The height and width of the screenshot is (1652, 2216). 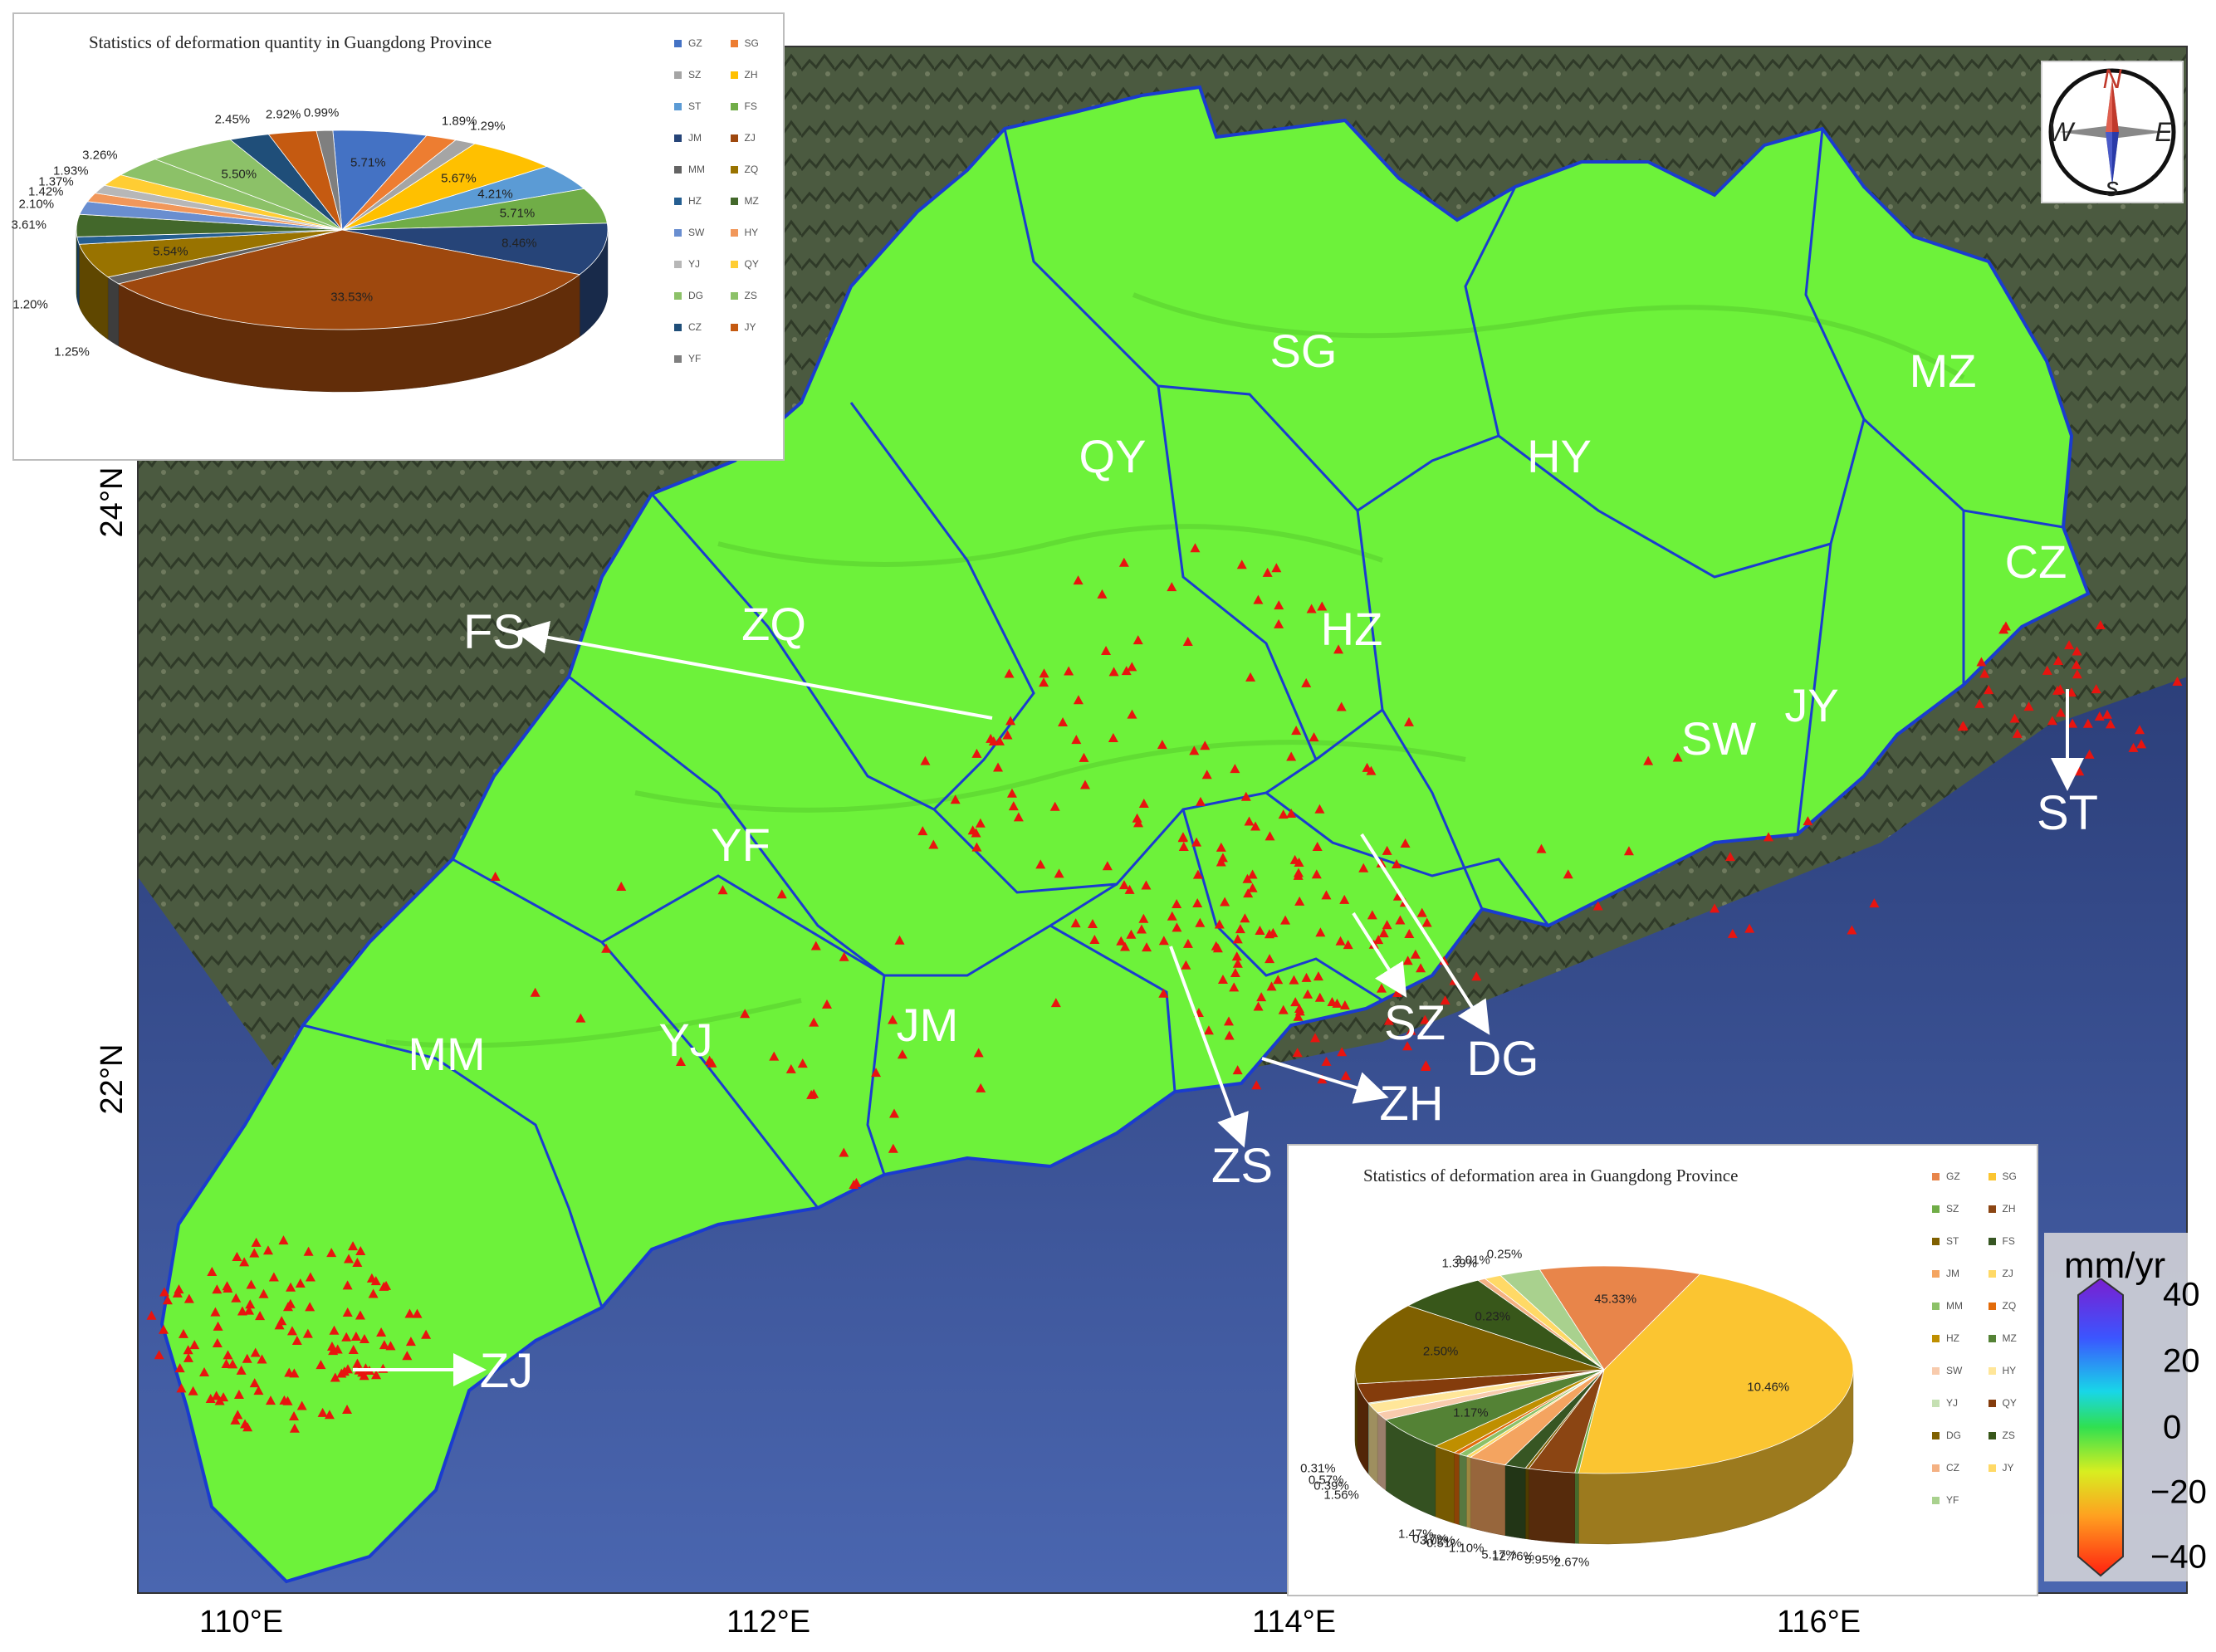 I want to click on callout-label-zj: ZJ, so click(x=506, y=1371).